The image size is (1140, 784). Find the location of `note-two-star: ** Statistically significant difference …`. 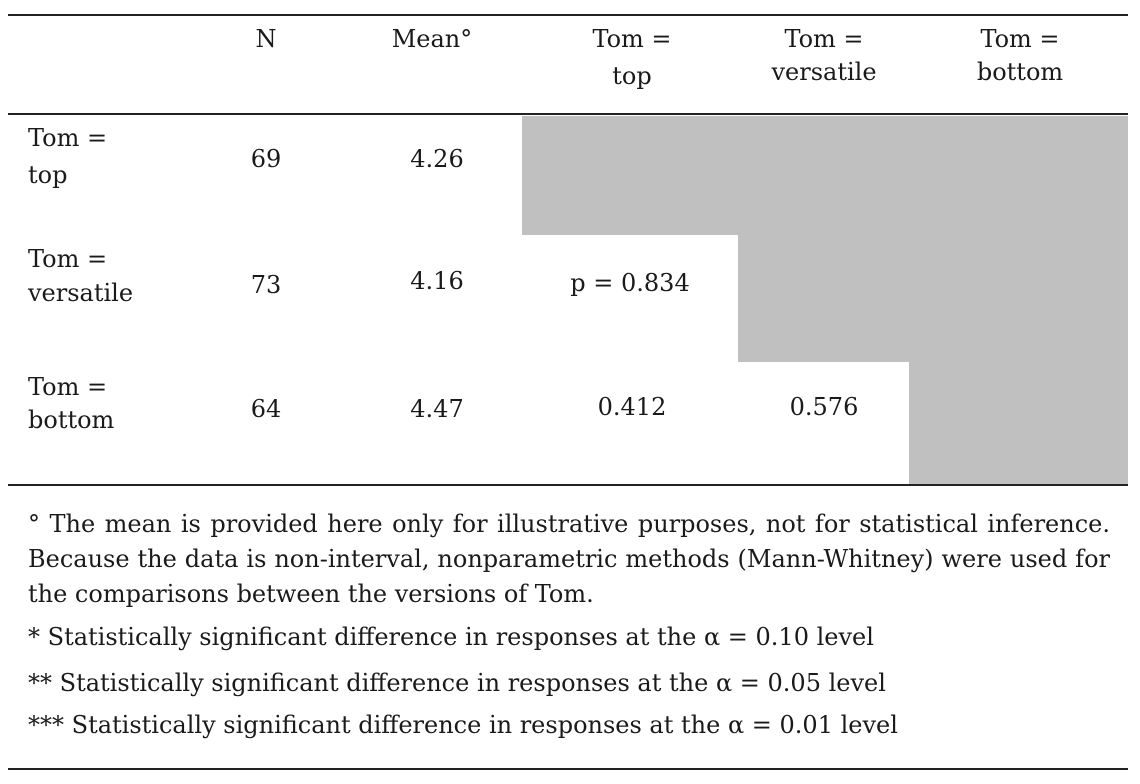

note-two-star: ** Statistically significant difference … is located at coordinates (457, 683).